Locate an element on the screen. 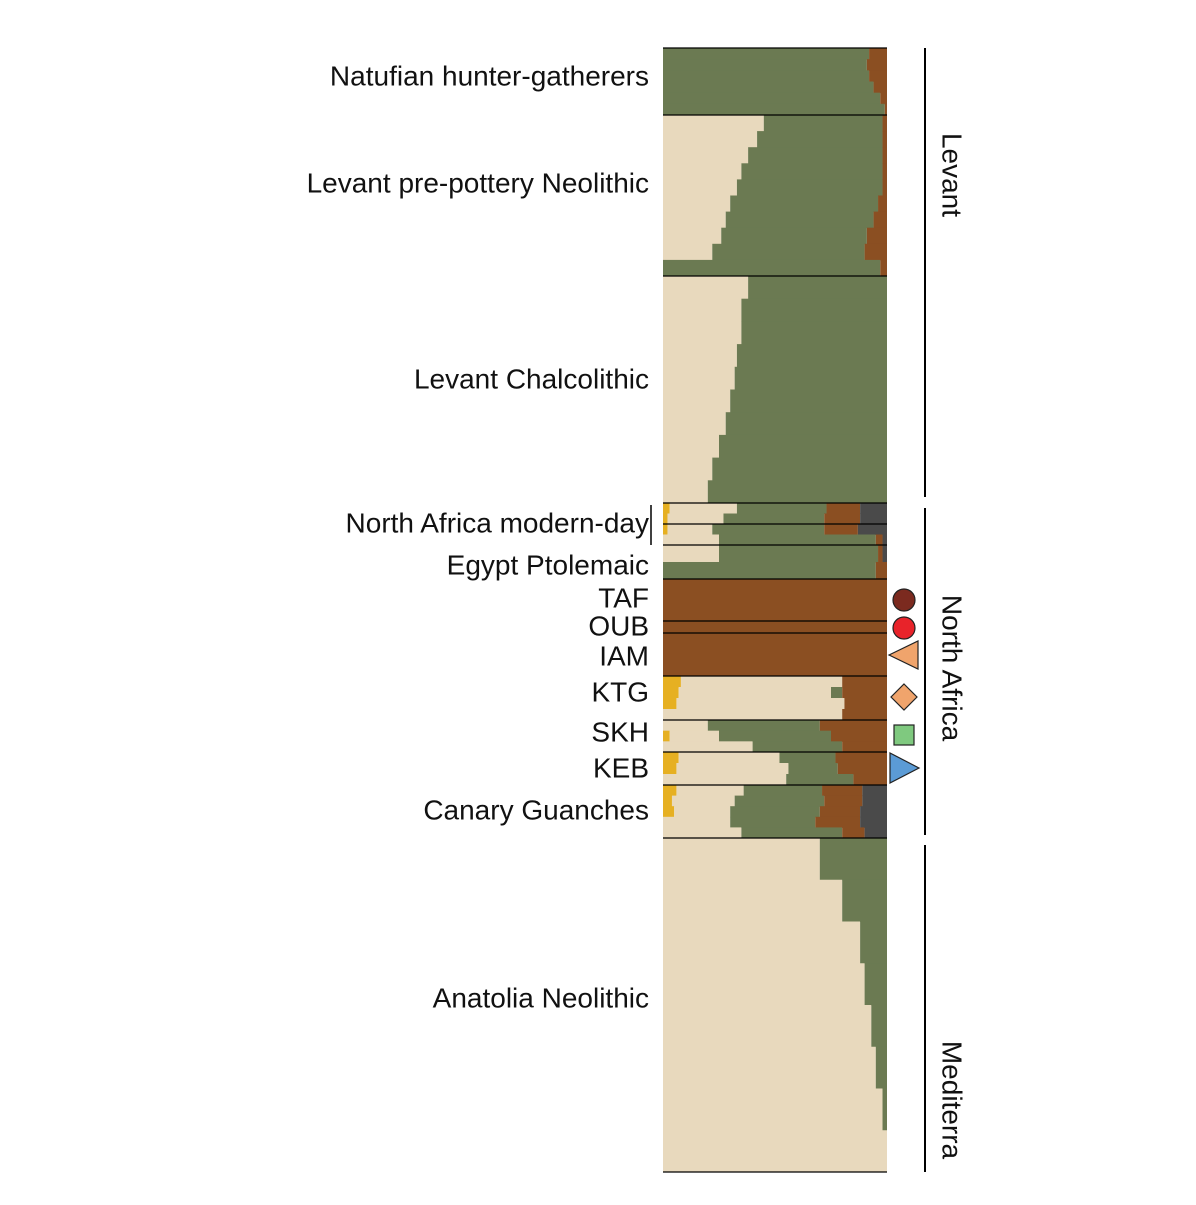 The height and width of the screenshot is (1205, 1196). group-label: OUB is located at coordinates (618, 625).